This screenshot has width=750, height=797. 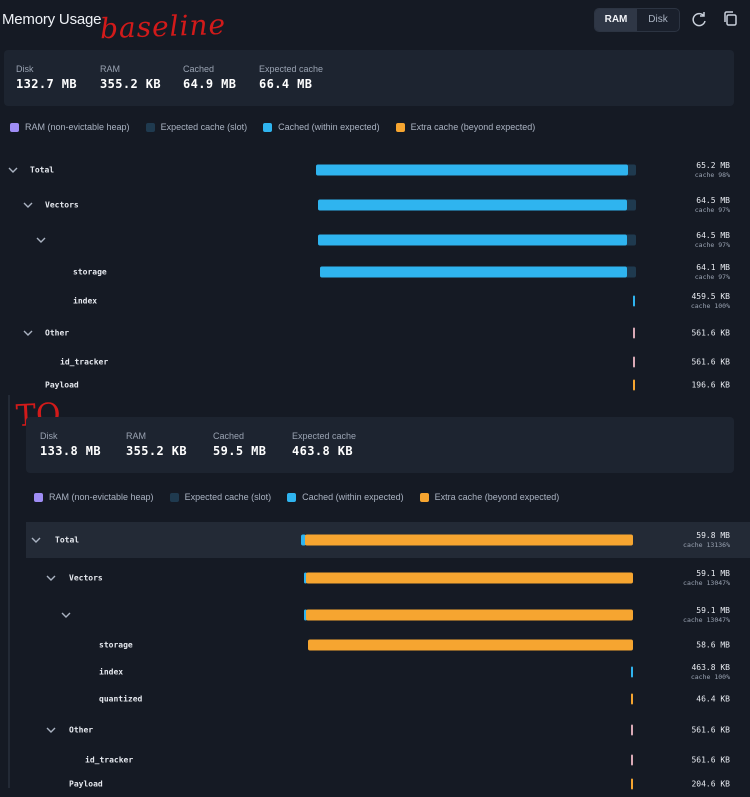 I want to click on stat-disk: Disk 133.8 MB, so click(x=70, y=444).